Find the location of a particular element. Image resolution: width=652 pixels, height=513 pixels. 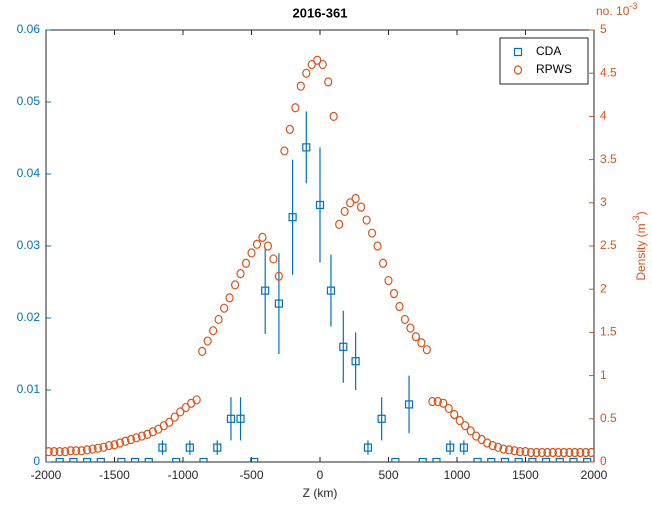

x-tick-label: -2000 is located at coordinates (46, 475).